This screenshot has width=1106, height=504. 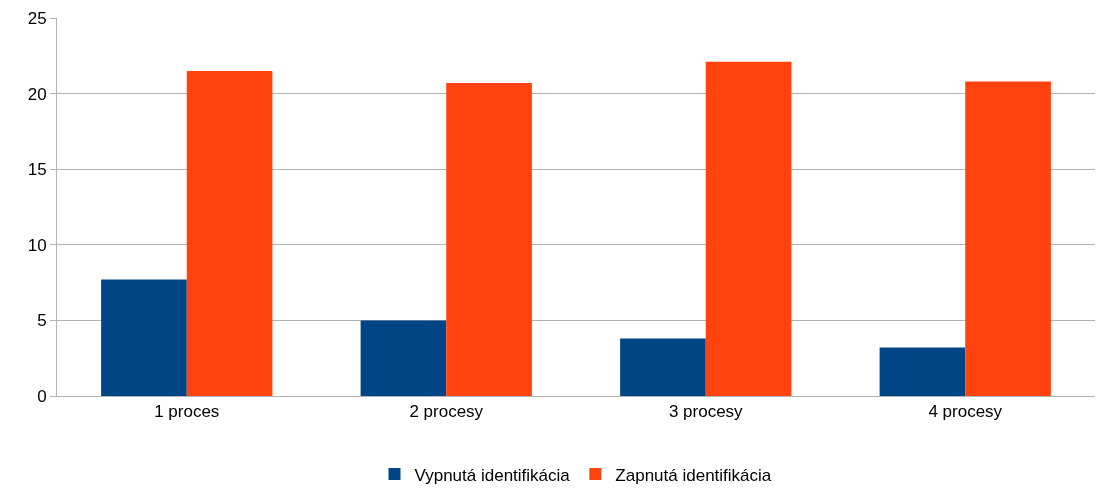 I want to click on x-tick-label: 2 procesy, so click(x=446, y=412).